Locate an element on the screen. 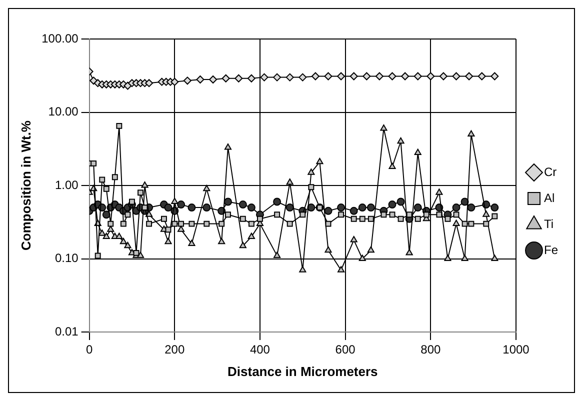 The image size is (585, 403). y-tick-label: 1.00 is located at coordinates (66, 185).